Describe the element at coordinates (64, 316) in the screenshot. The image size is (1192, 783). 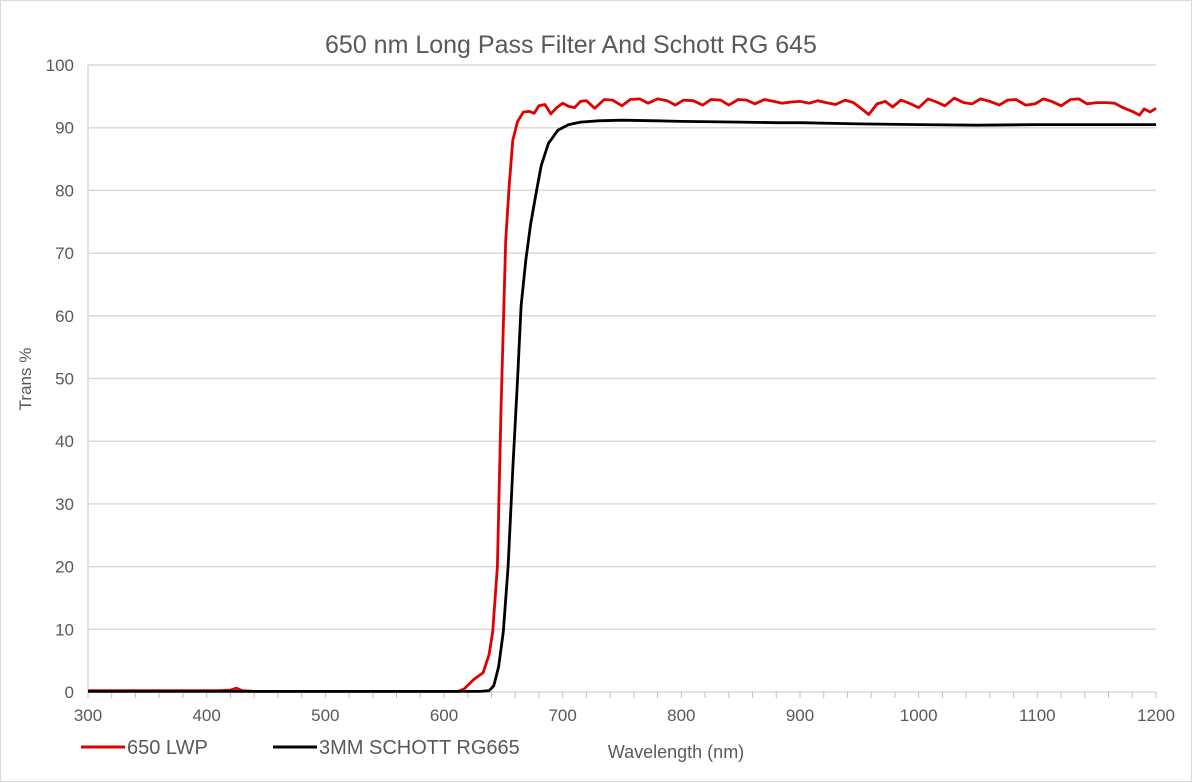
I see `y-tick-label: 60` at that location.